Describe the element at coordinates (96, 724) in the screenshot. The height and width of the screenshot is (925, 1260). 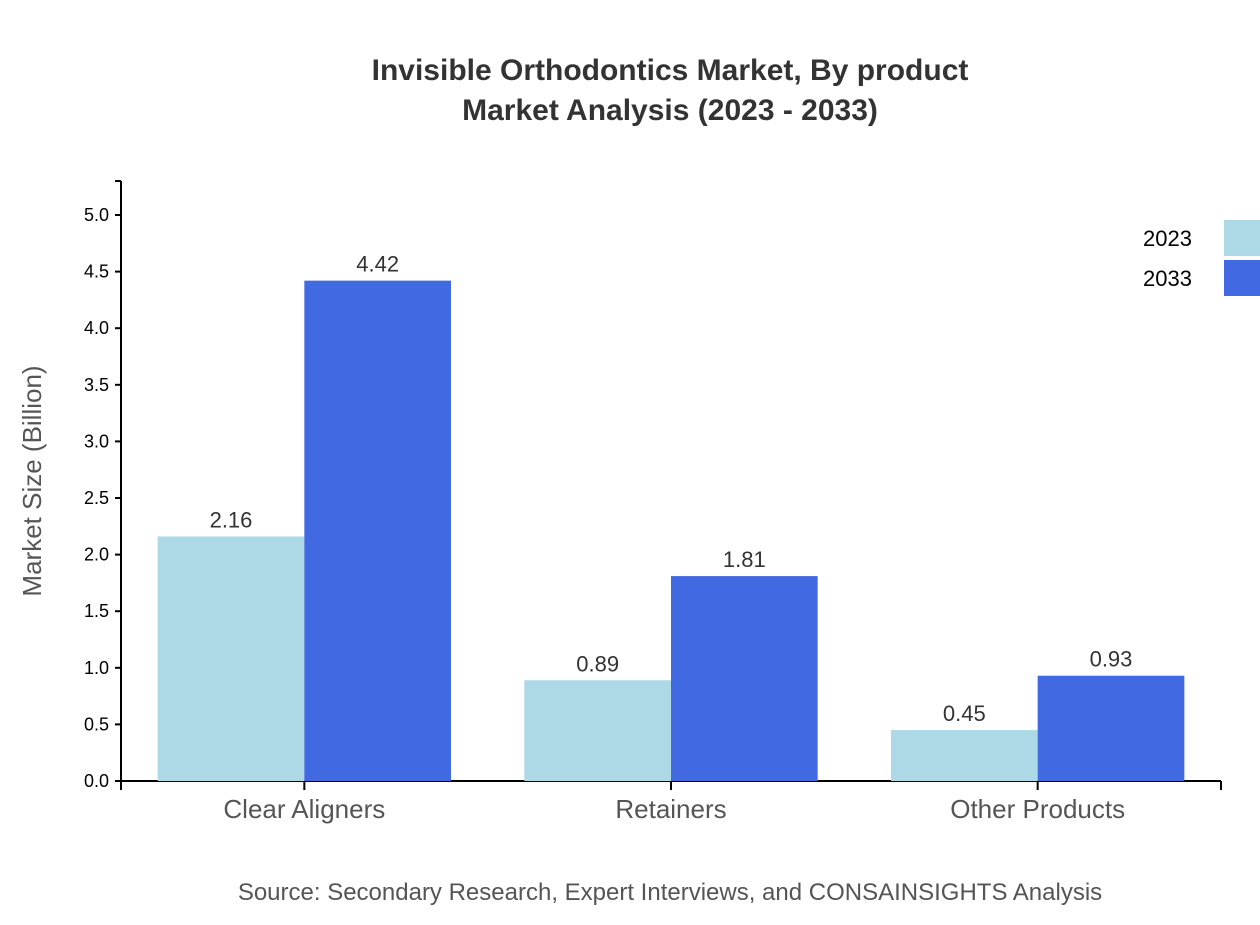
I see `y-tick-label: 0.5` at that location.